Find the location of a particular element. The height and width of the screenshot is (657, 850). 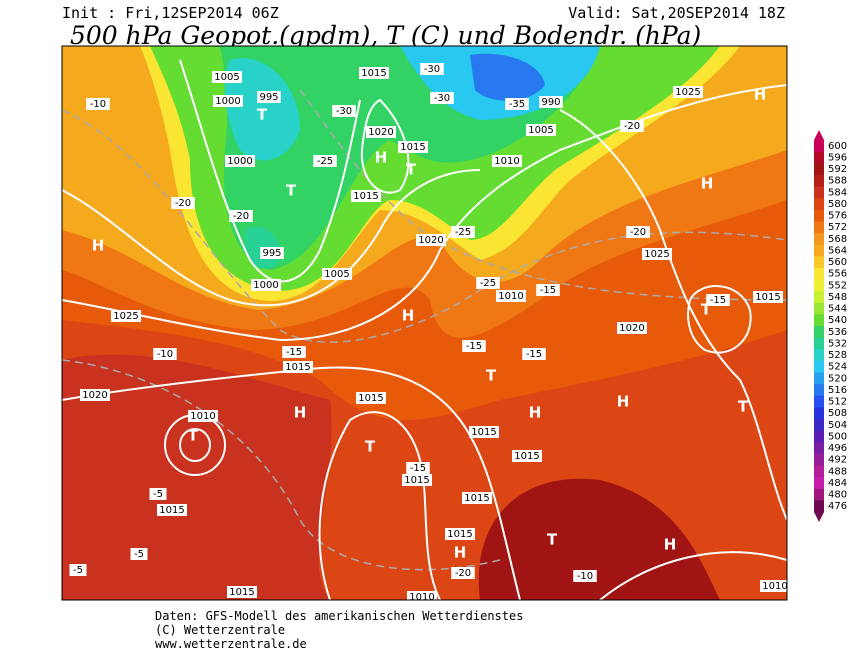

colorbar-label: 480 is located at coordinates (837, 495).